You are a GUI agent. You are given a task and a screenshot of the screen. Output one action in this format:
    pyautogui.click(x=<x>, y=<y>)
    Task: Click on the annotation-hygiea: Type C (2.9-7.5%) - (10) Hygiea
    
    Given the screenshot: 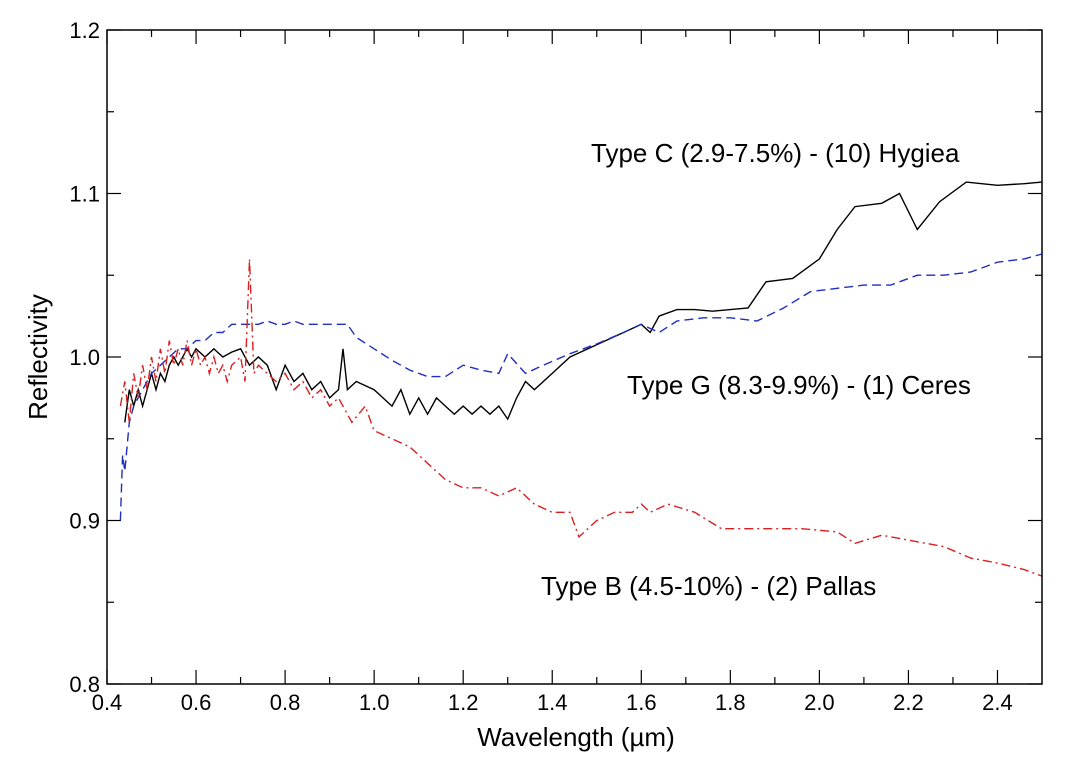 What is the action you would take?
    pyautogui.click(x=775, y=153)
    